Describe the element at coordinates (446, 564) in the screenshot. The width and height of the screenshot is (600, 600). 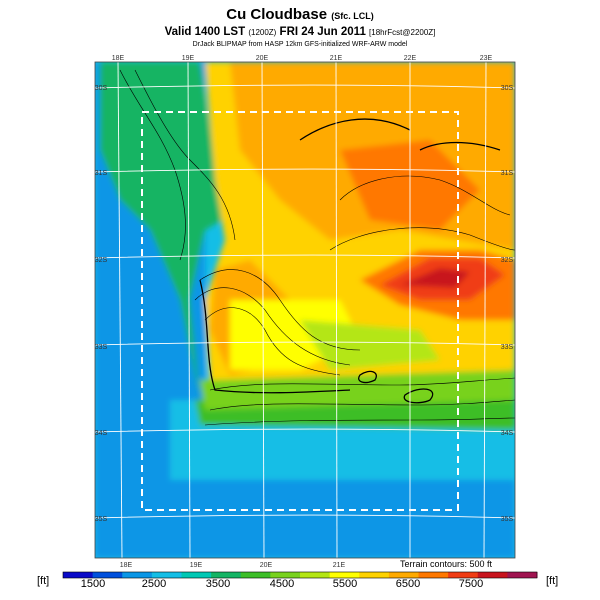
I see `terrain-contour-note: Terrain contours: 500 ft` at that location.